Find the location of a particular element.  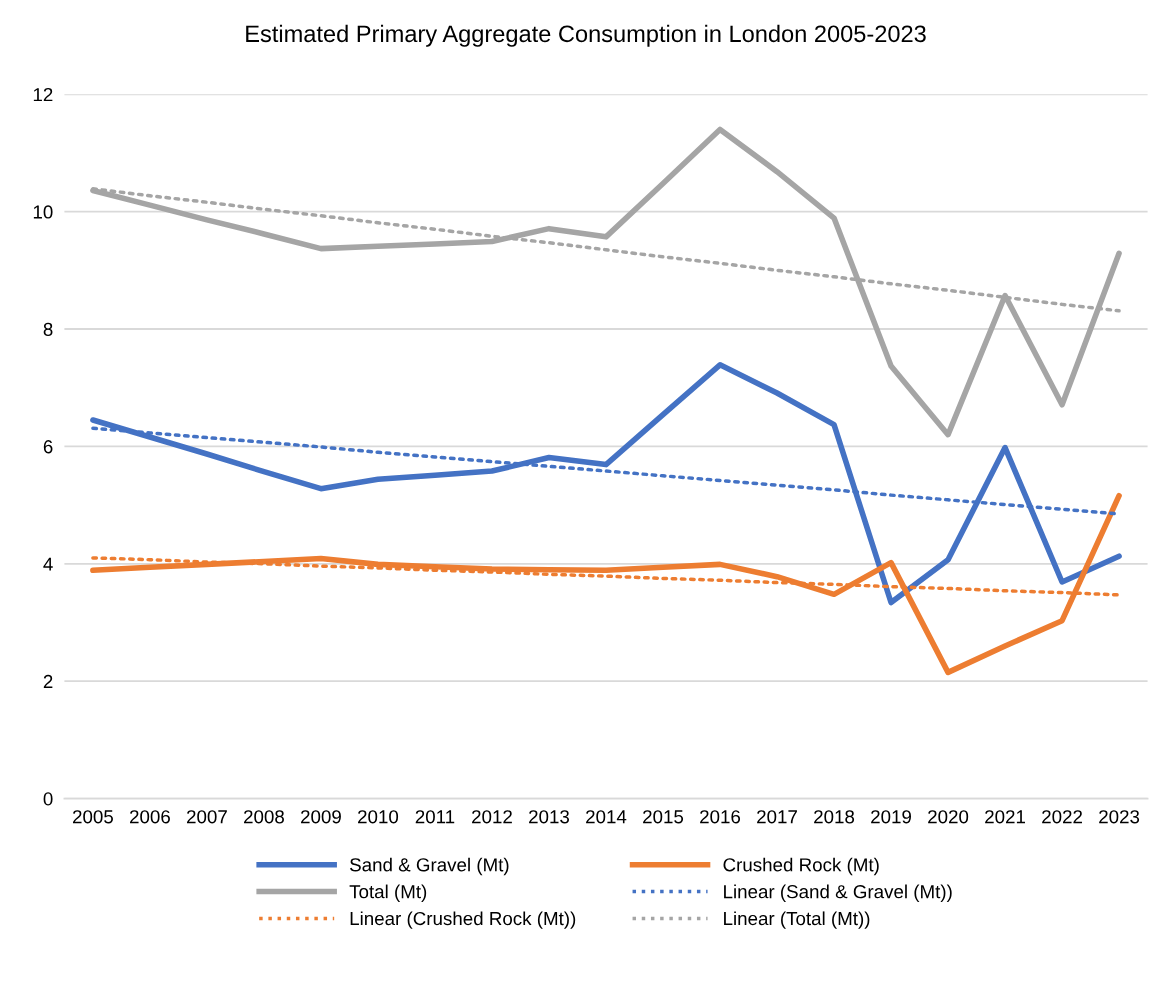

legend-label: Crushed Rock (Mt) is located at coordinates (801, 866).